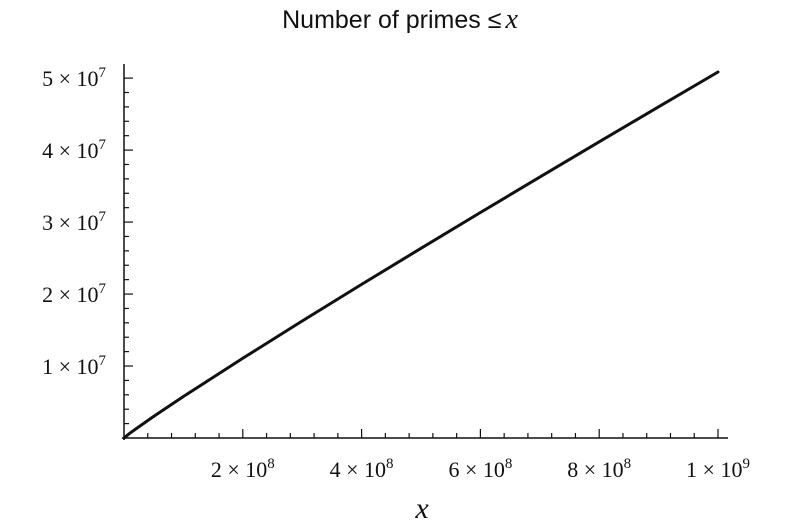 The height and width of the screenshot is (530, 800). I want to click on x-axis-label: x, so click(421, 508).